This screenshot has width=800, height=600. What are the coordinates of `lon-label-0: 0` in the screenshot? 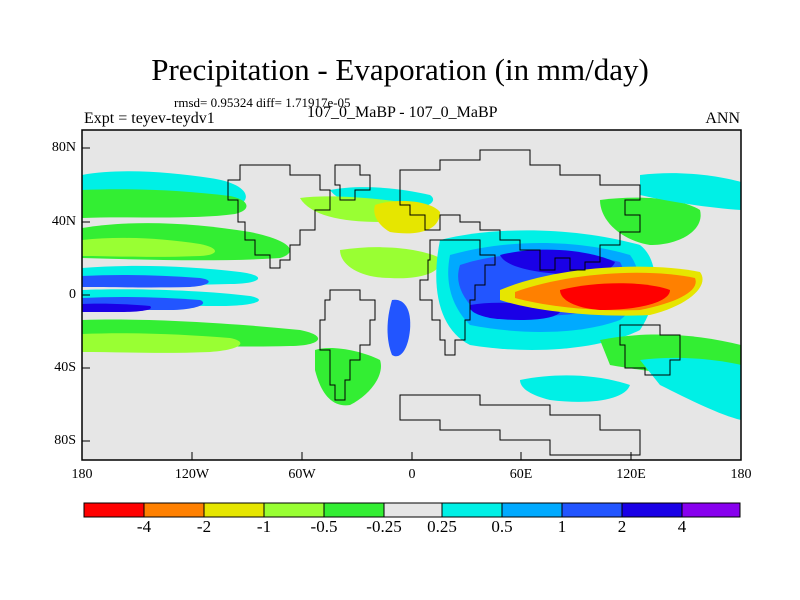 It's located at (412, 474).